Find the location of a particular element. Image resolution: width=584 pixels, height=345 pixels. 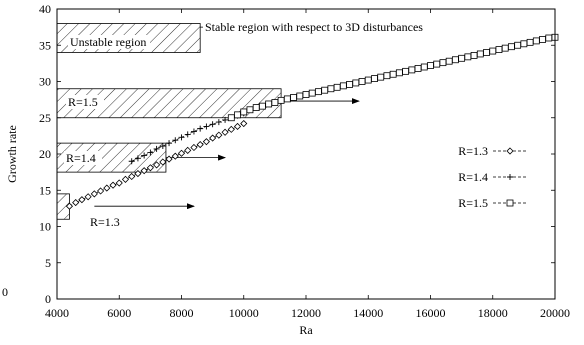

y-tick-label: 40 is located at coordinates (45, 9).